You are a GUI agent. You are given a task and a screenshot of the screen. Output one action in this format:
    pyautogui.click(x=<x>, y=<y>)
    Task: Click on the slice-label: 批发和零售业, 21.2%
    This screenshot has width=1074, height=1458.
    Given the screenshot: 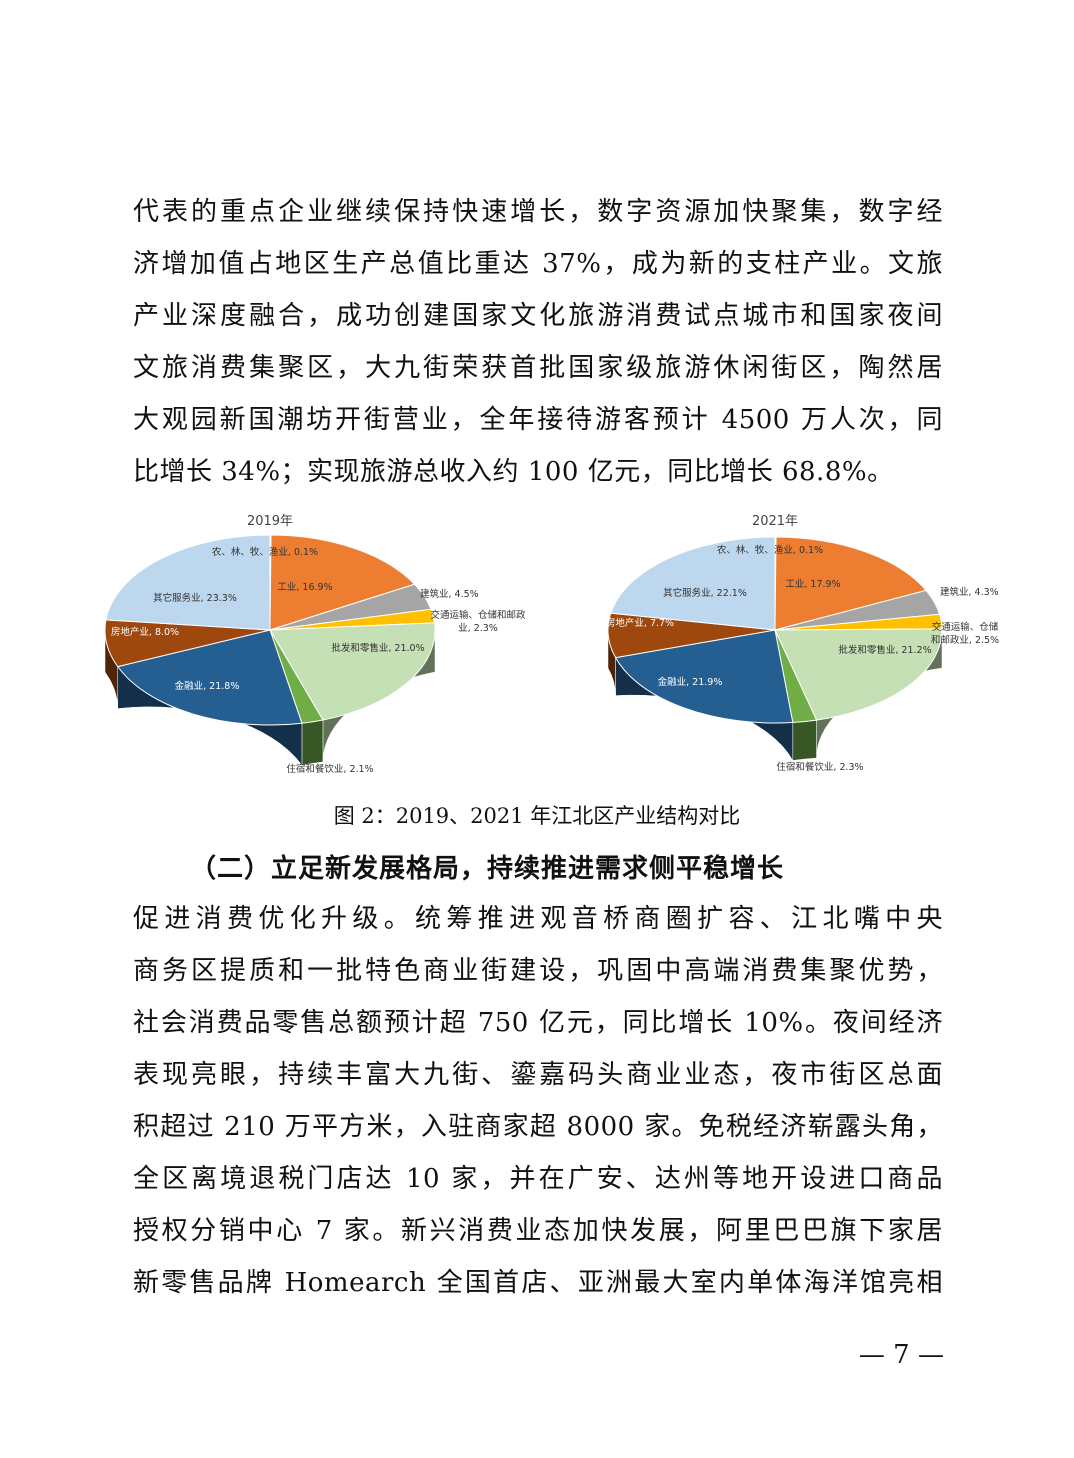 What is the action you would take?
    pyautogui.click(x=884, y=650)
    